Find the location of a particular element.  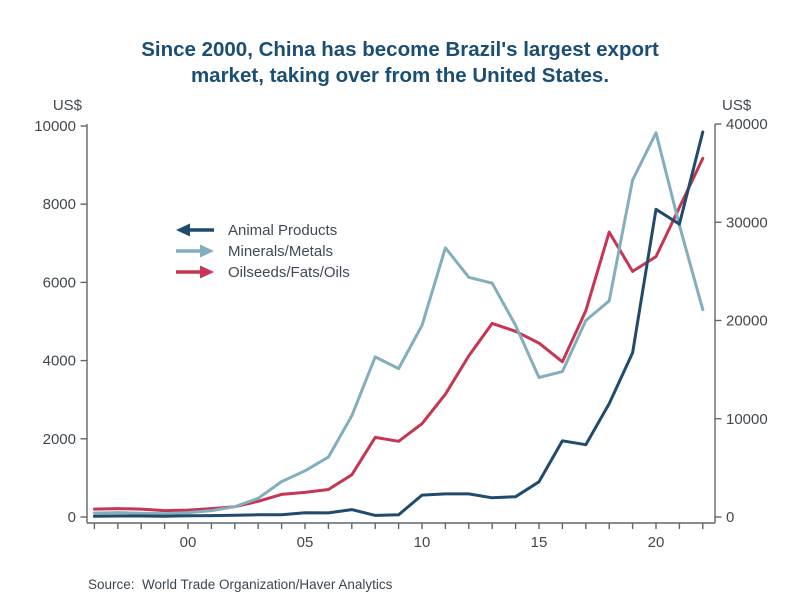

left-axis-tick-label: 0 is located at coordinates (72, 517).